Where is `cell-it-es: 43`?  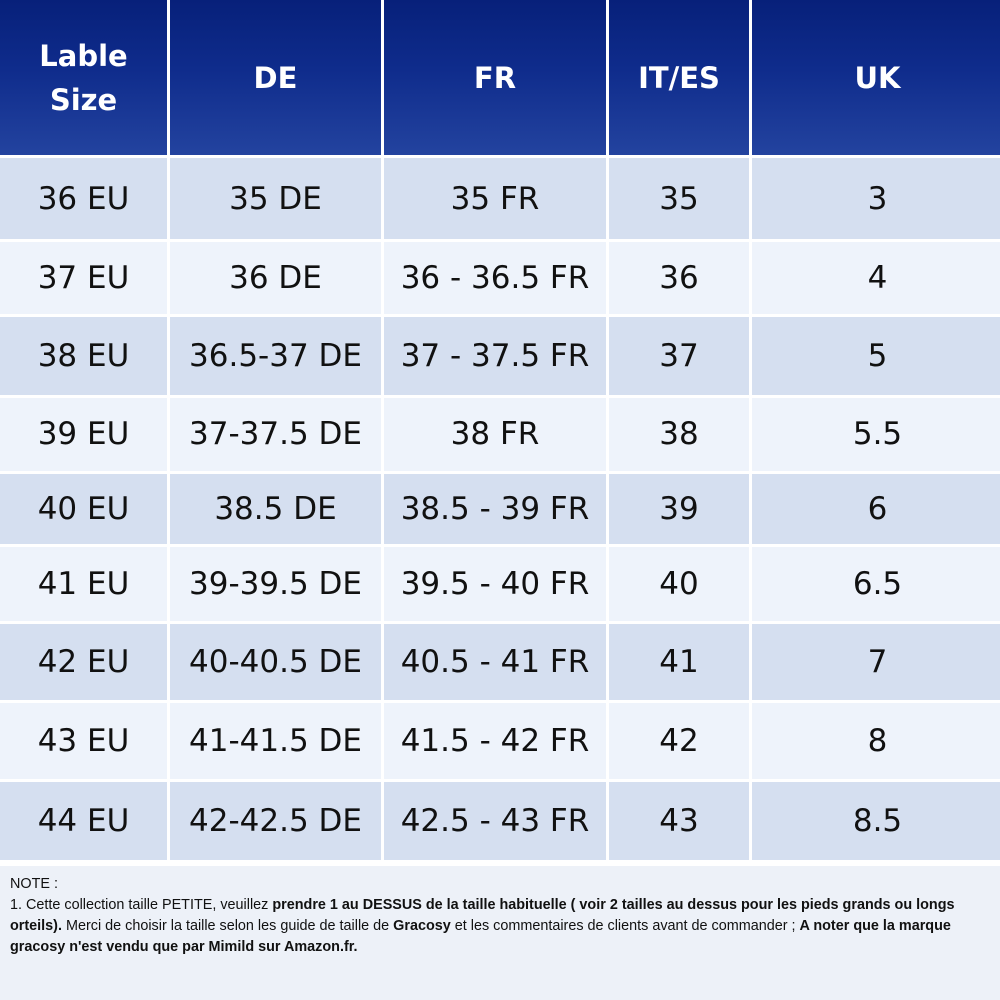 cell-it-es: 43 is located at coordinates (679, 820).